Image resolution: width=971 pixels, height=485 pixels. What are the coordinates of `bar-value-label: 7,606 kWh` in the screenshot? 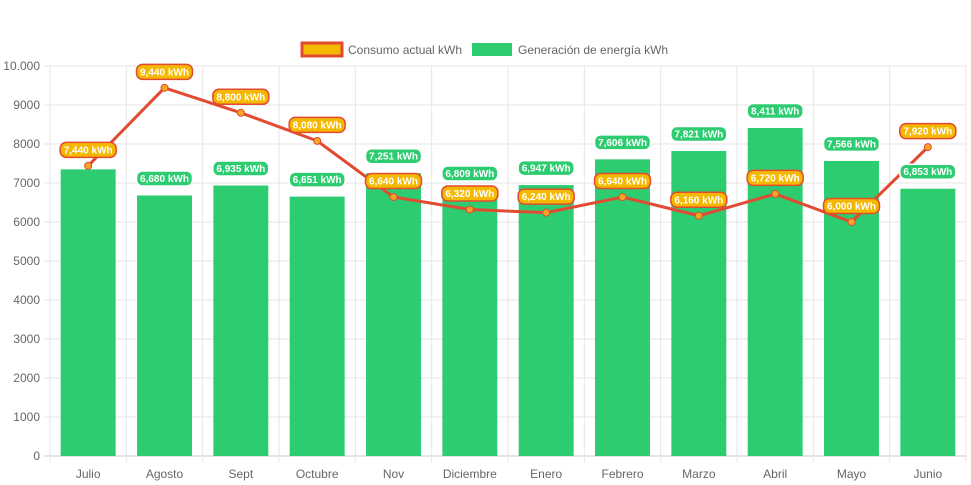 It's located at (622, 143).